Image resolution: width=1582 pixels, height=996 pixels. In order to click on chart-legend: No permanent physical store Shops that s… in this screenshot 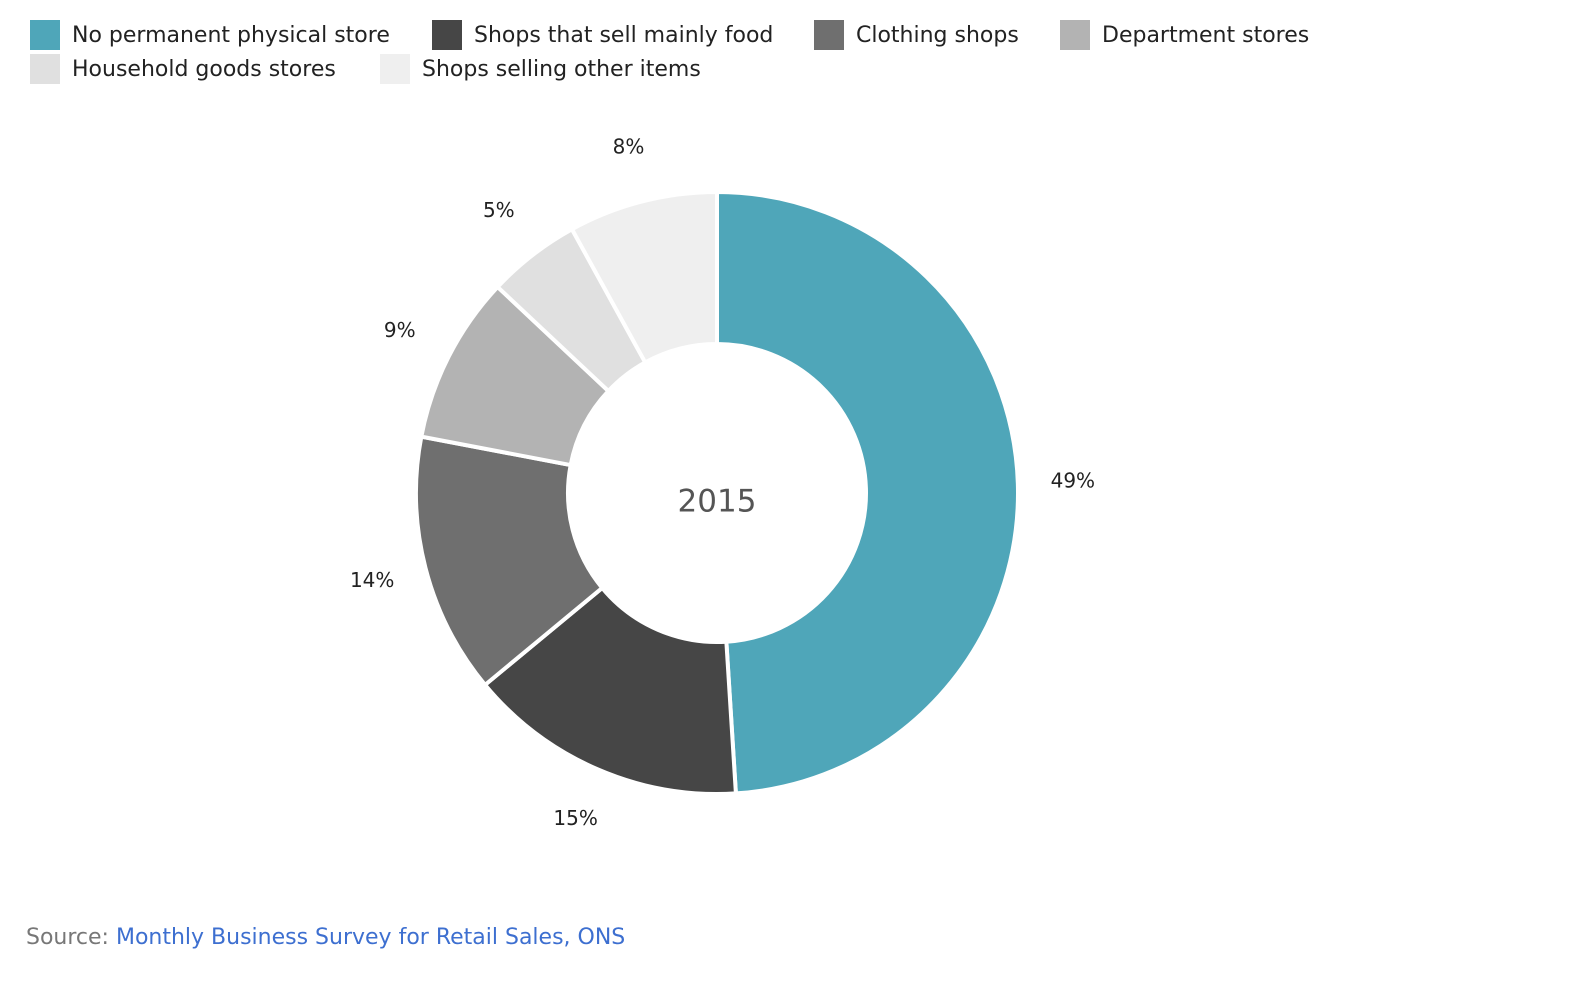, I will do `click(730, 52)`.